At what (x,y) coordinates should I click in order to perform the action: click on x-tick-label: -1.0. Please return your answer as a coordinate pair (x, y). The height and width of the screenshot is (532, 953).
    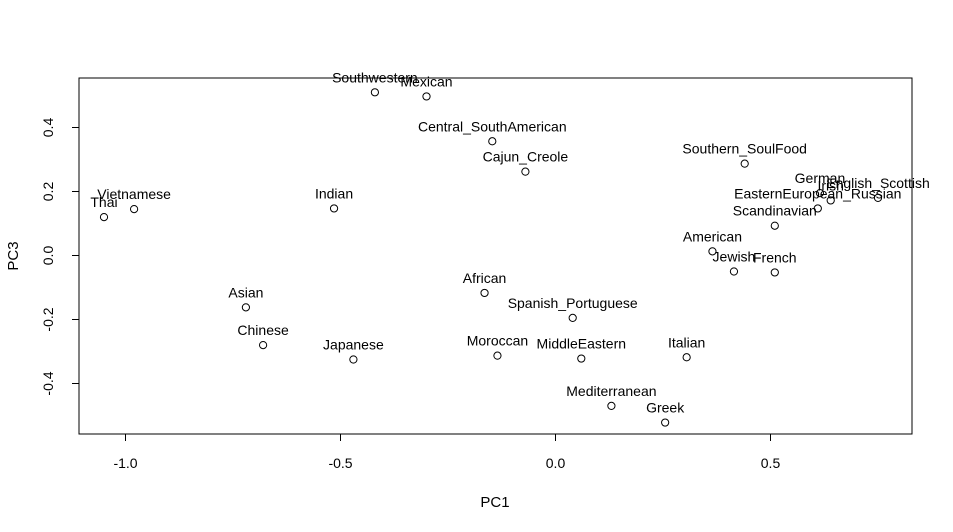
    Looking at the image, I should click on (125, 463).